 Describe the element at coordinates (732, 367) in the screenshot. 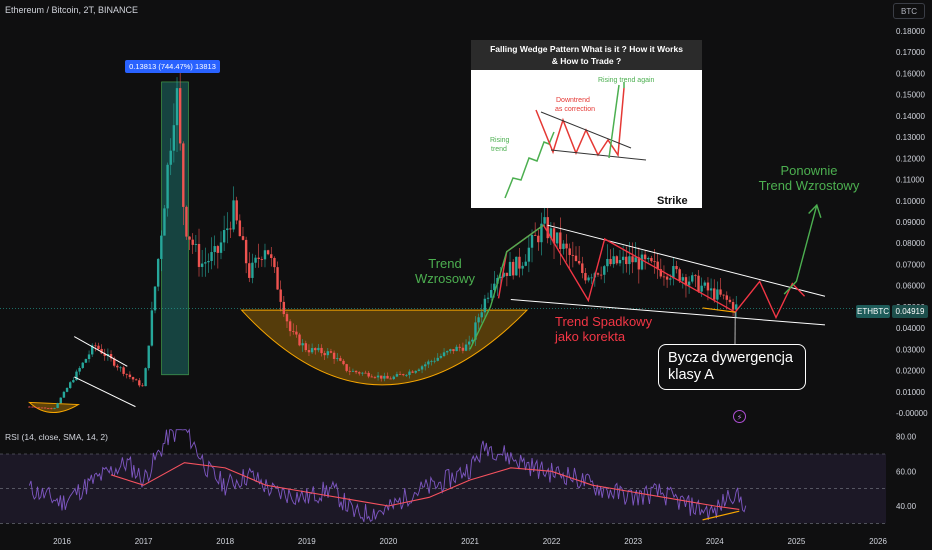

I see `divergence-callout: Bycza dywergencja klasy A` at that location.